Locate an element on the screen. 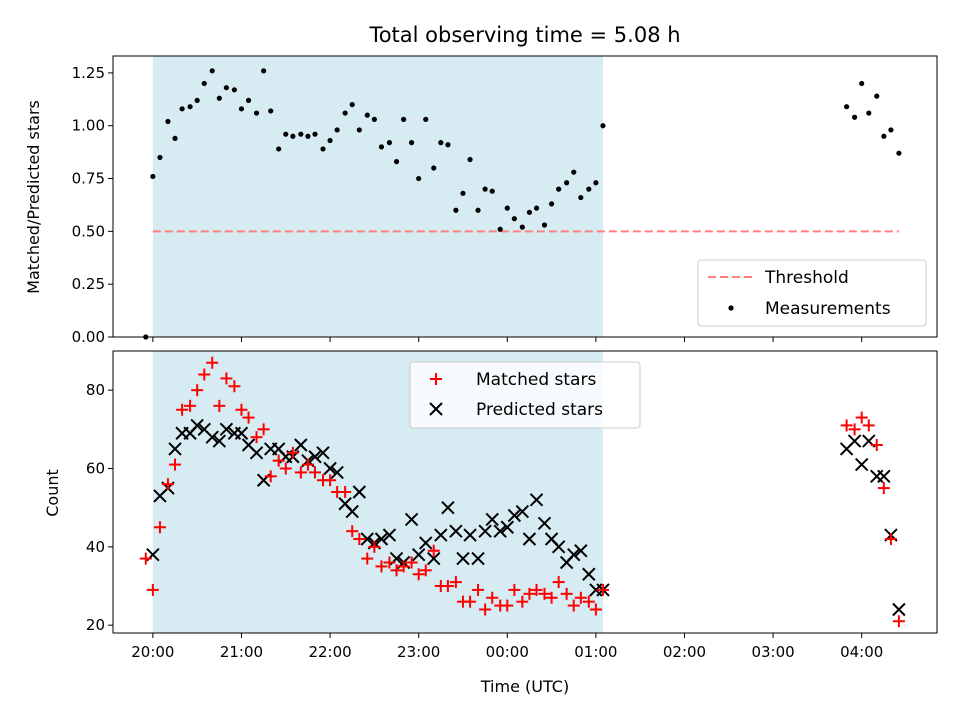  legend-threshold-label: Threshold is located at coordinates (806, 278).